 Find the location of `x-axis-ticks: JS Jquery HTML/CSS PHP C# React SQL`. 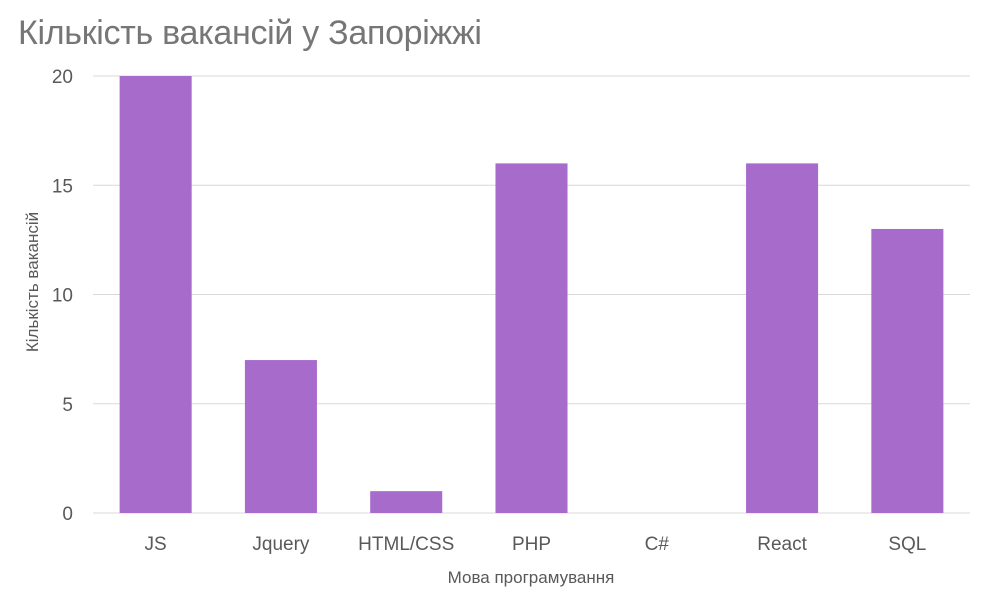

x-axis-ticks: JS Jquery HTML/CSS PHP C# React SQL is located at coordinates (536, 544).